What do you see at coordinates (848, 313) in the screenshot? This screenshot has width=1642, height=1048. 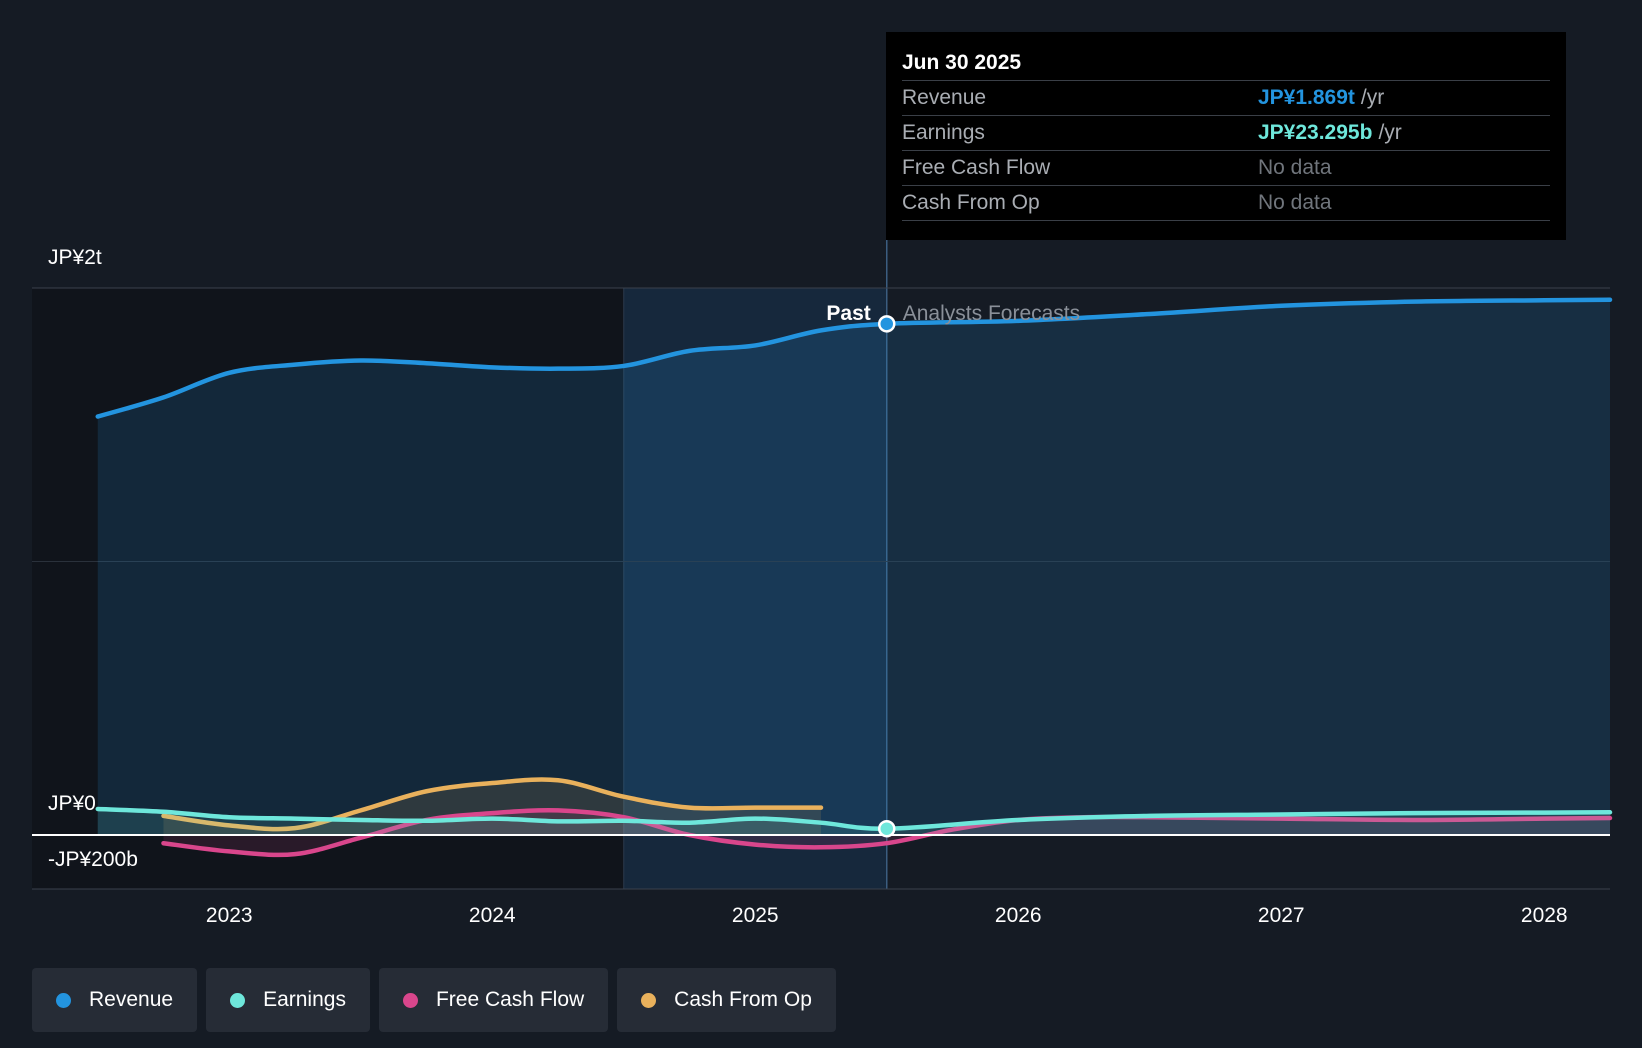 I see `past-label: Past` at bounding box center [848, 313].